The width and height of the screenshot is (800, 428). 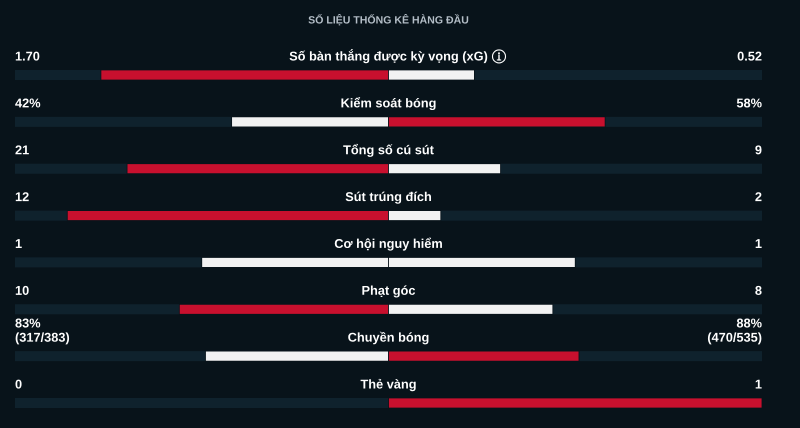 What do you see at coordinates (42, 331) in the screenshot?
I see `annotation: 83% (317/383)` at bounding box center [42, 331].